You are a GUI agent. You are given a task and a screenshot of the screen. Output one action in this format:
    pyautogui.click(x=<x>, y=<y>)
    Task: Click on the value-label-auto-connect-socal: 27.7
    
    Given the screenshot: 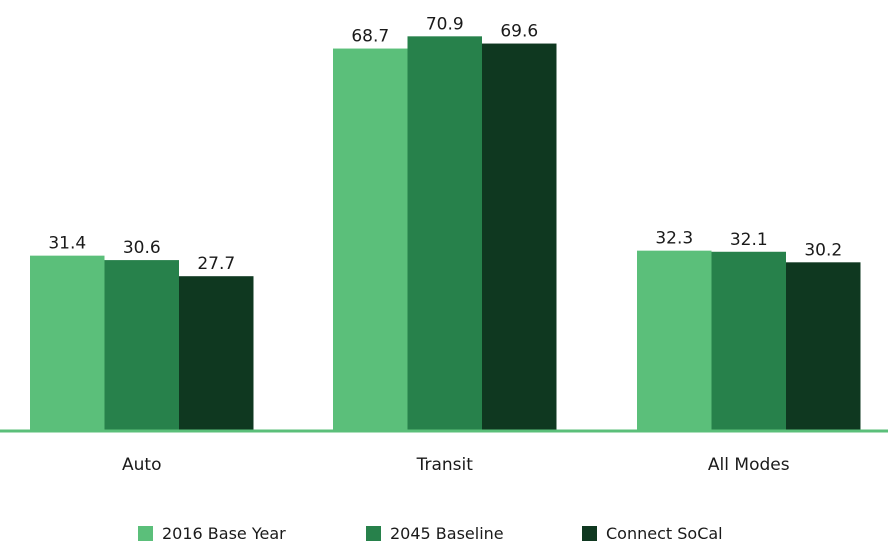 What is the action you would take?
    pyautogui.click(x=216, y=264)
    